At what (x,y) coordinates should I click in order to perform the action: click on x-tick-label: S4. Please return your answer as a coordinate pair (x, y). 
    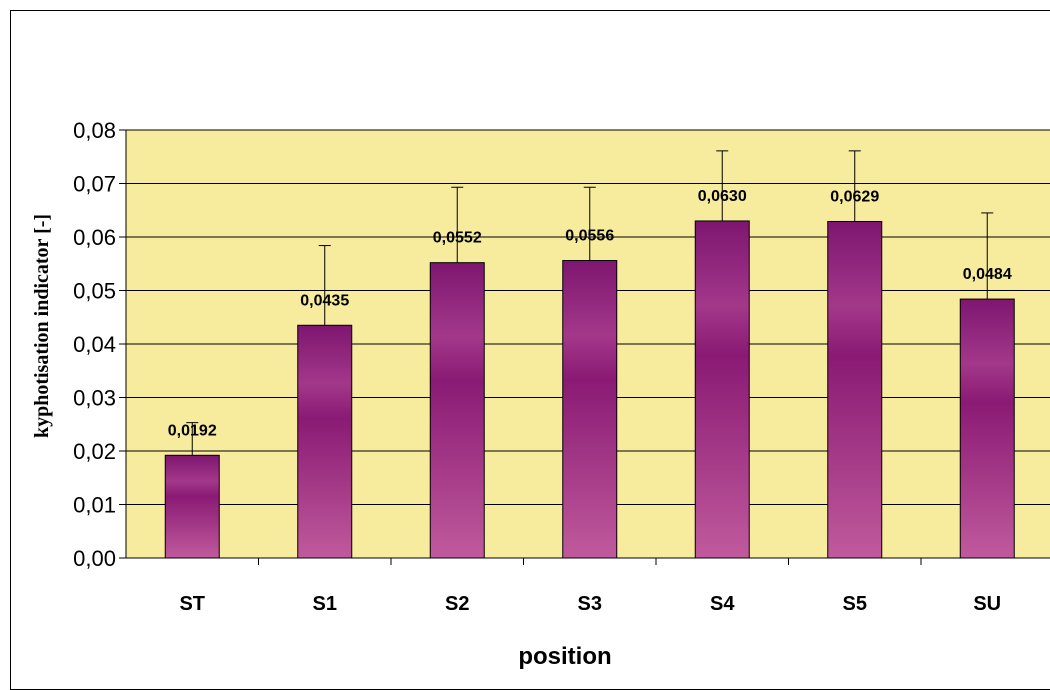
    Looking at the image, I should click on (722, 604).